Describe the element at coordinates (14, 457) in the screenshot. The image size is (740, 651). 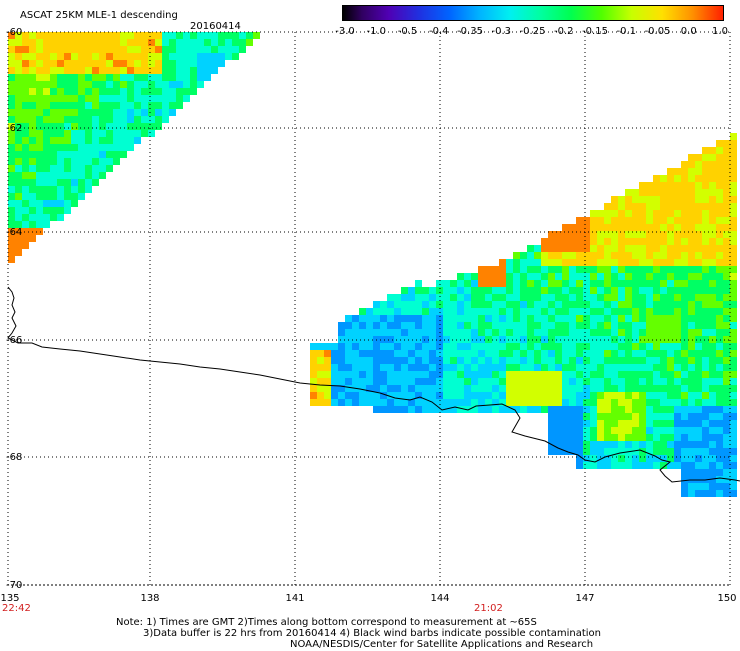
I see `latitude-tick-label: -68` at that location.